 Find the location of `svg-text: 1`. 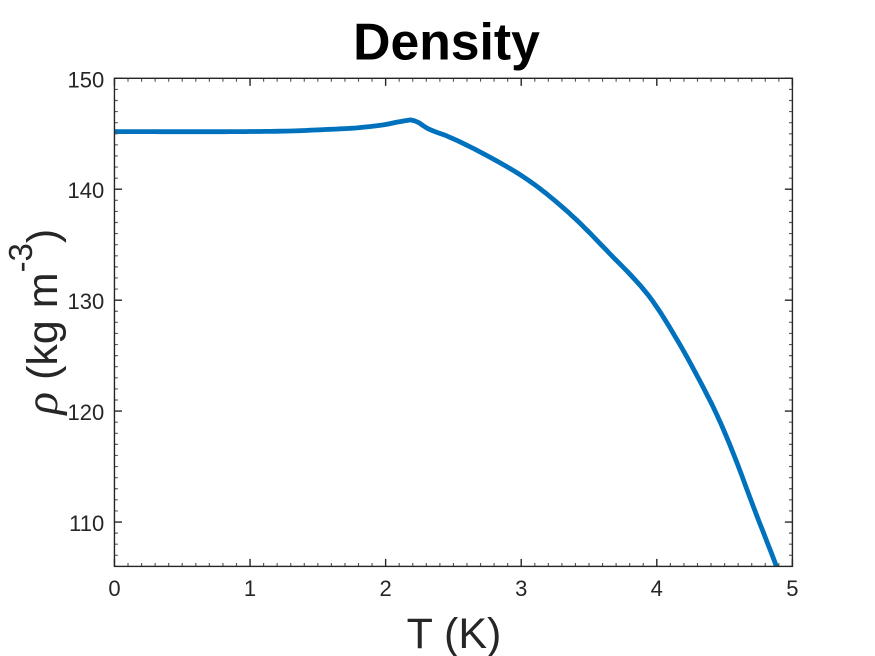

svg-text: 1 is located at coordinates (250, 588).